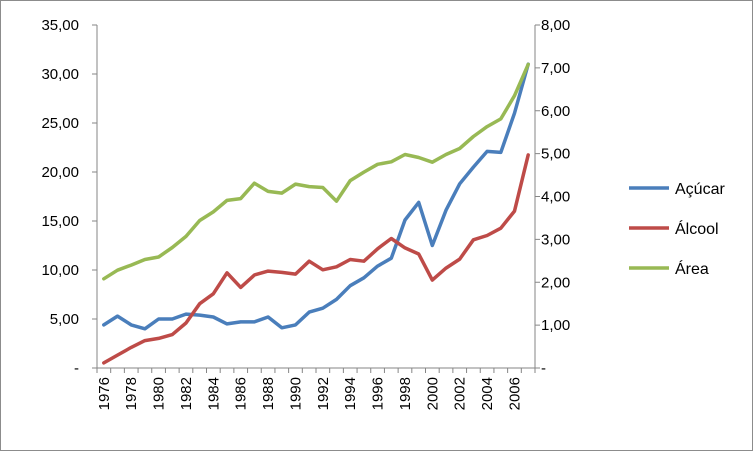  Describe the element at coordinates (131, 393) in the screenshot. I see `x-tick-label: 1978` at that location.